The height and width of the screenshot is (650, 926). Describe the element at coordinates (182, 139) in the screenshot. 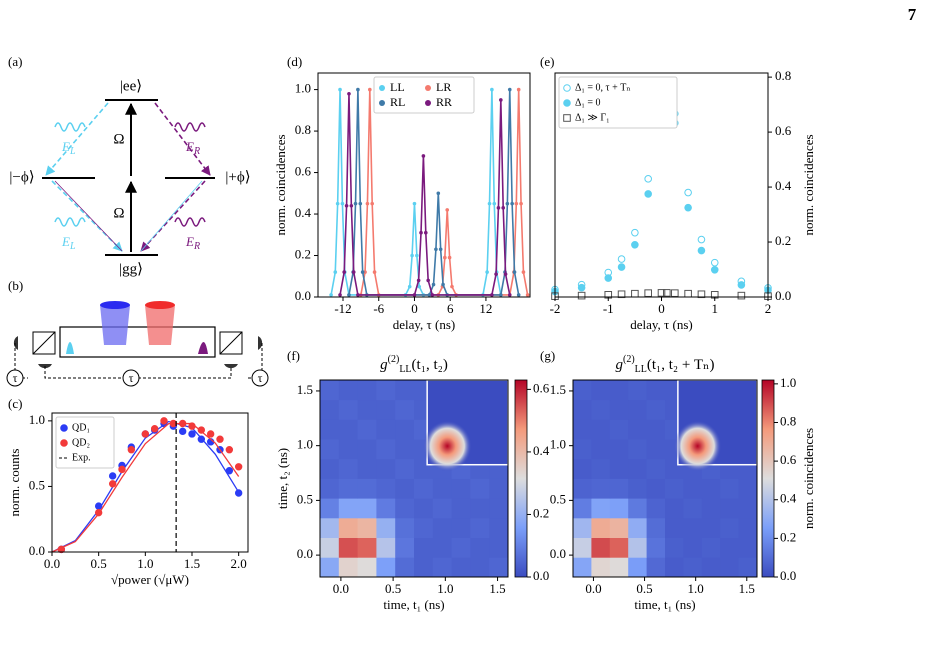

I see `emission-arrow` at that location.